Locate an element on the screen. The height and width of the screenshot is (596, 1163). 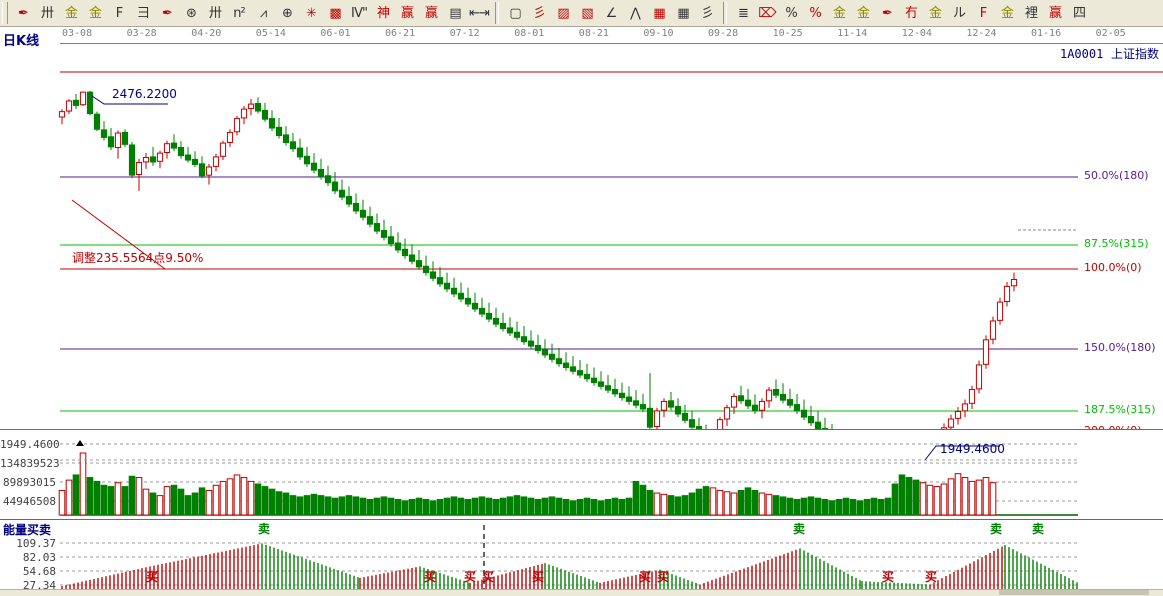
symbol-name: 上证指数 is located at coordinates (1134, 54).